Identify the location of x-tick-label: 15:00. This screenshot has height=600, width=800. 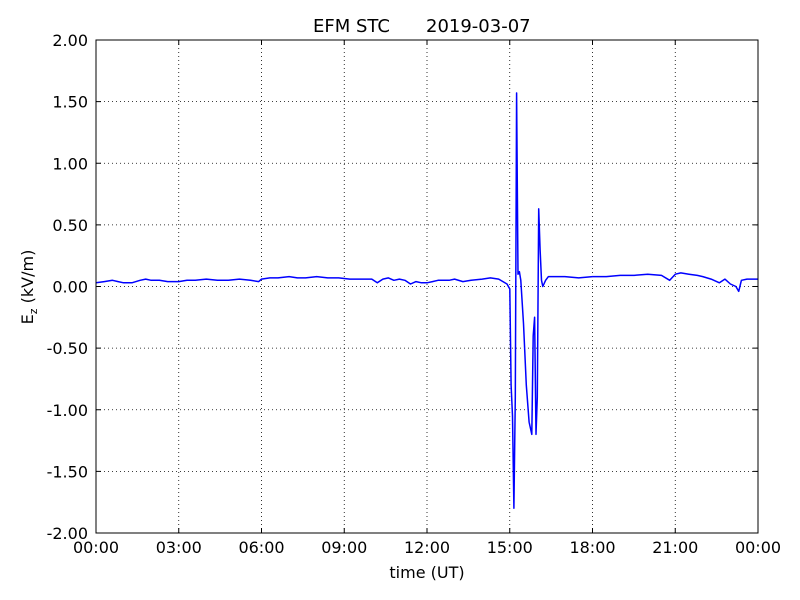
(510, 547).